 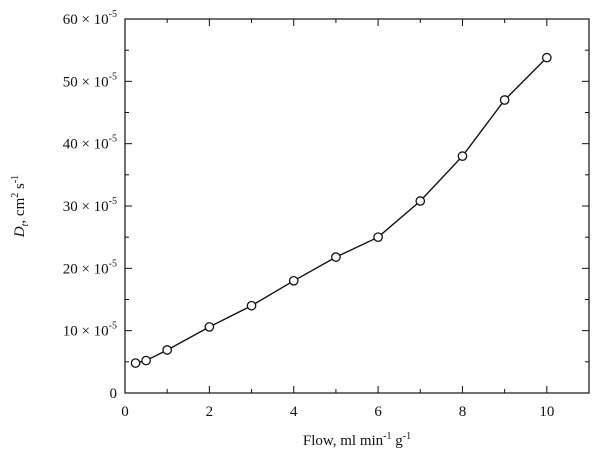 What do you see at coordinates (90, 18) in the screenshot?
I see `y-tick-label: 60 × 10⁻⁵` at bounding box center [90, 18].